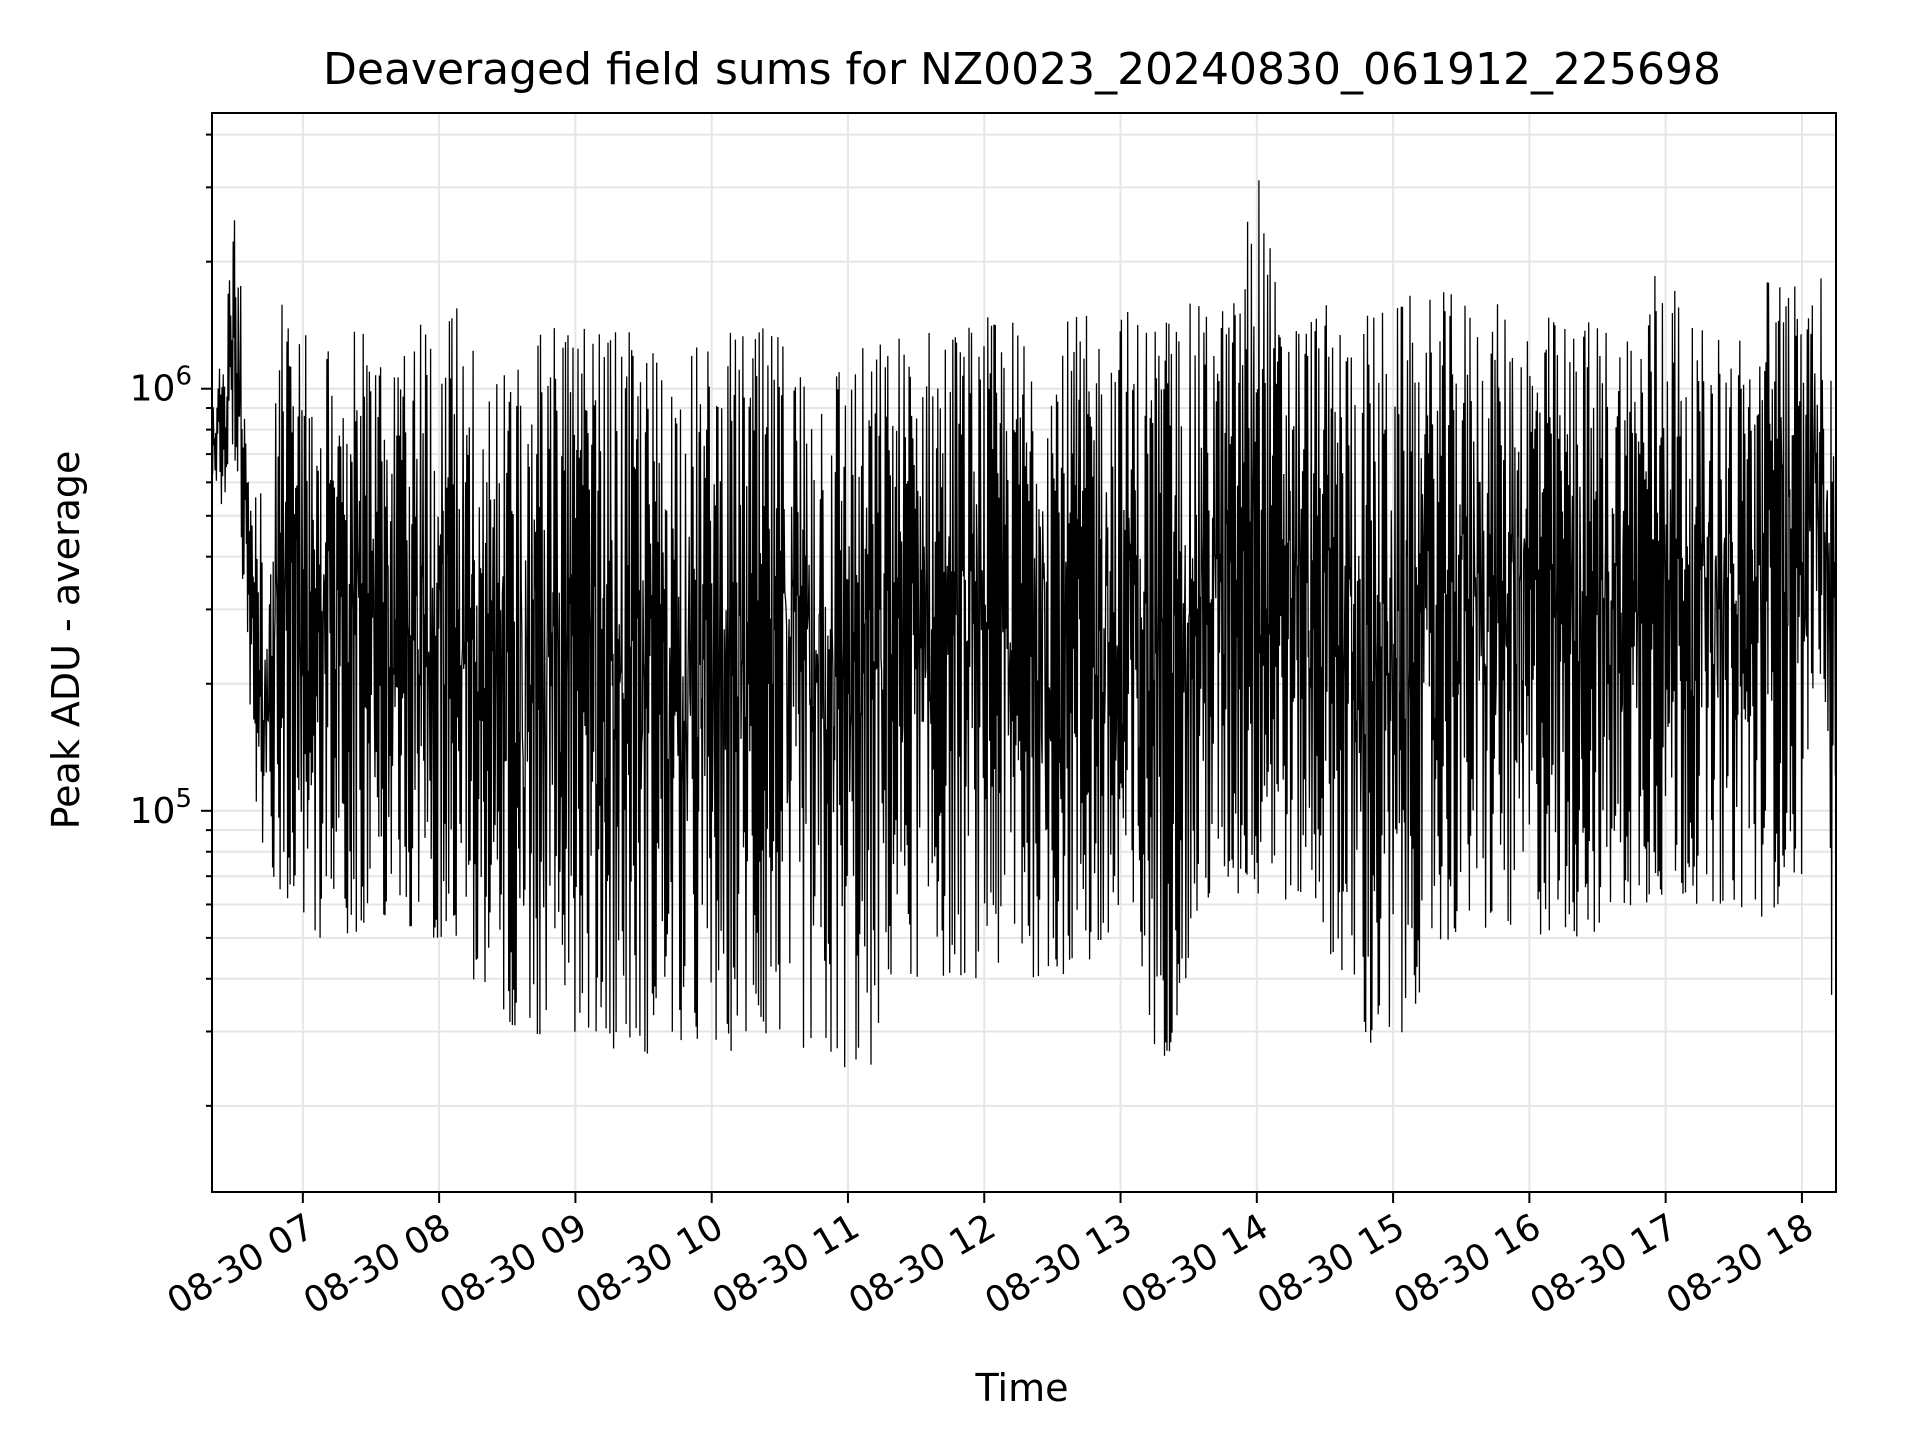  Describe the element at coordinates (513, 1264) in the screenshot. I see `x-tick-label: 08-30 09` at that location.